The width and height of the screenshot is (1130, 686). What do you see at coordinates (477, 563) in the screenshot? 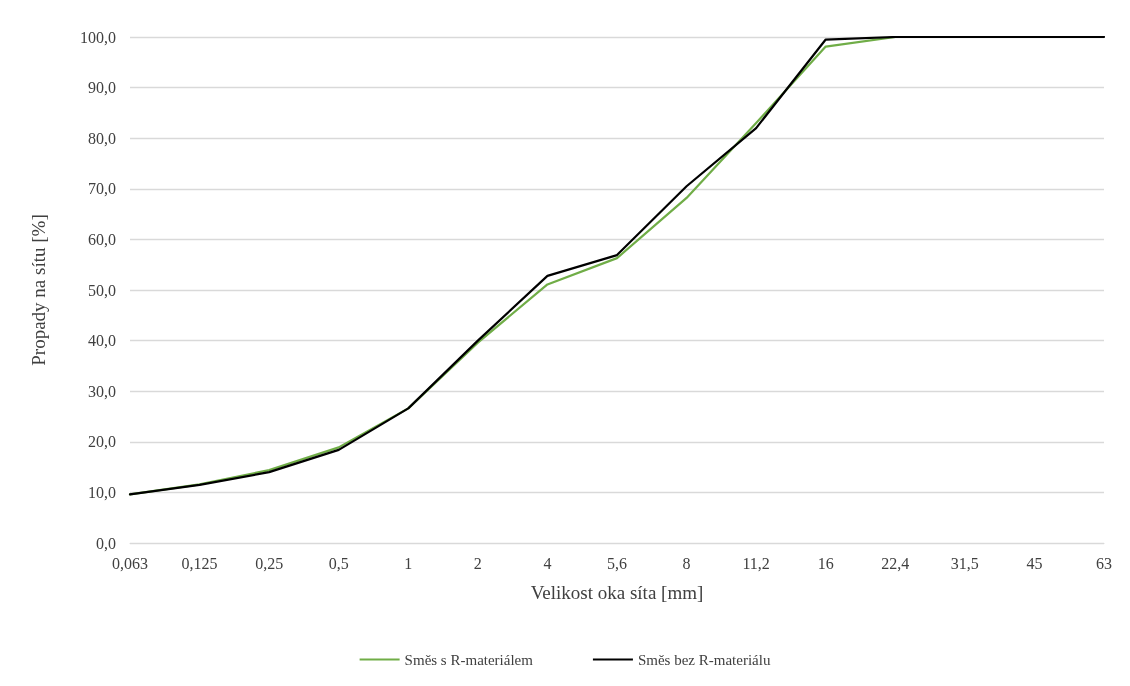
I see `x-tick-label: 2` at bounding box center [477, 563].